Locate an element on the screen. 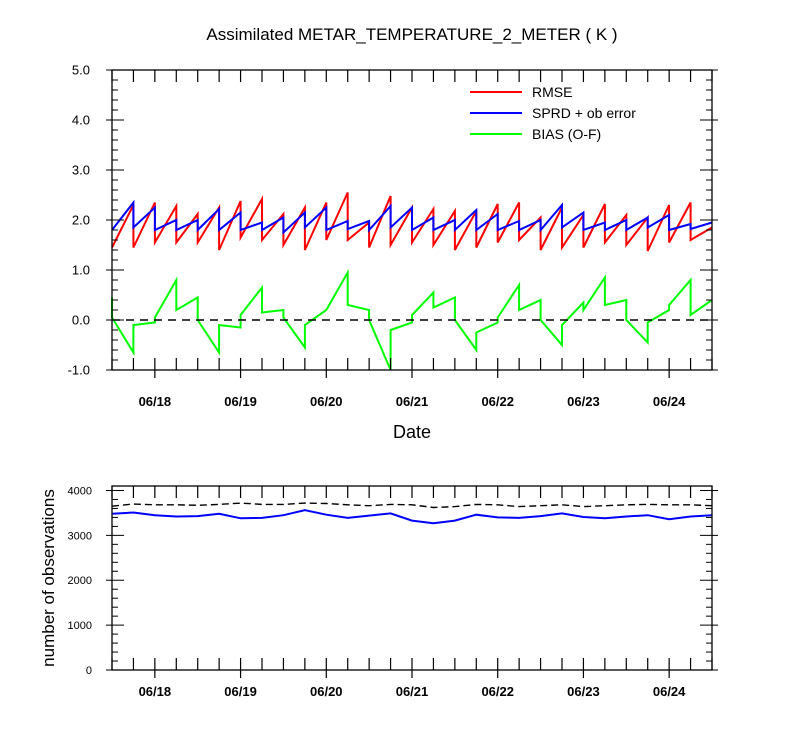  y-tick-label: 4.0 is located at coordinates (81, 120).